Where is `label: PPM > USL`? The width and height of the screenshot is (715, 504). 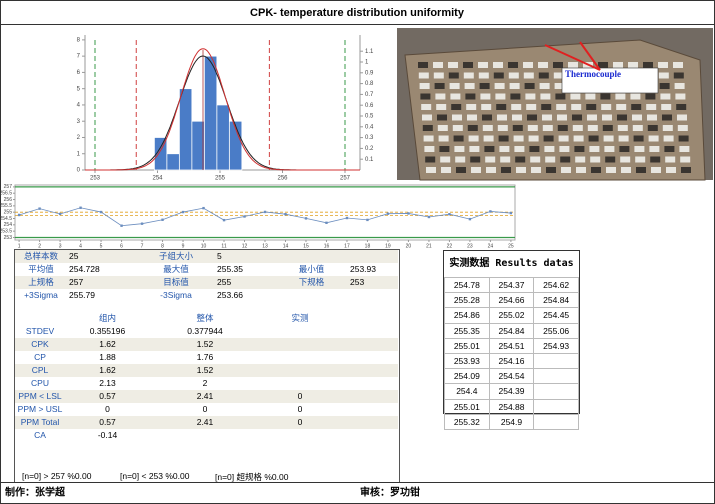
label: PPM > USL is located at coordinates (40, 409).